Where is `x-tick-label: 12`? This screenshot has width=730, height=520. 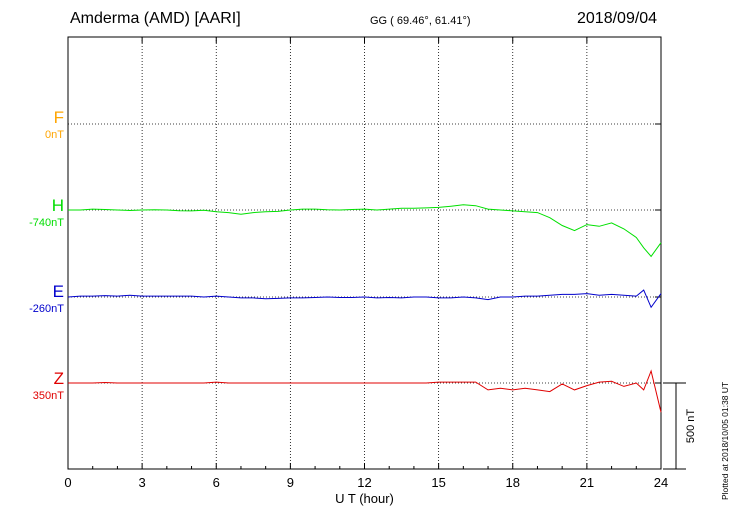
x-tick-label: 12 is located at coordinates (364, 482).